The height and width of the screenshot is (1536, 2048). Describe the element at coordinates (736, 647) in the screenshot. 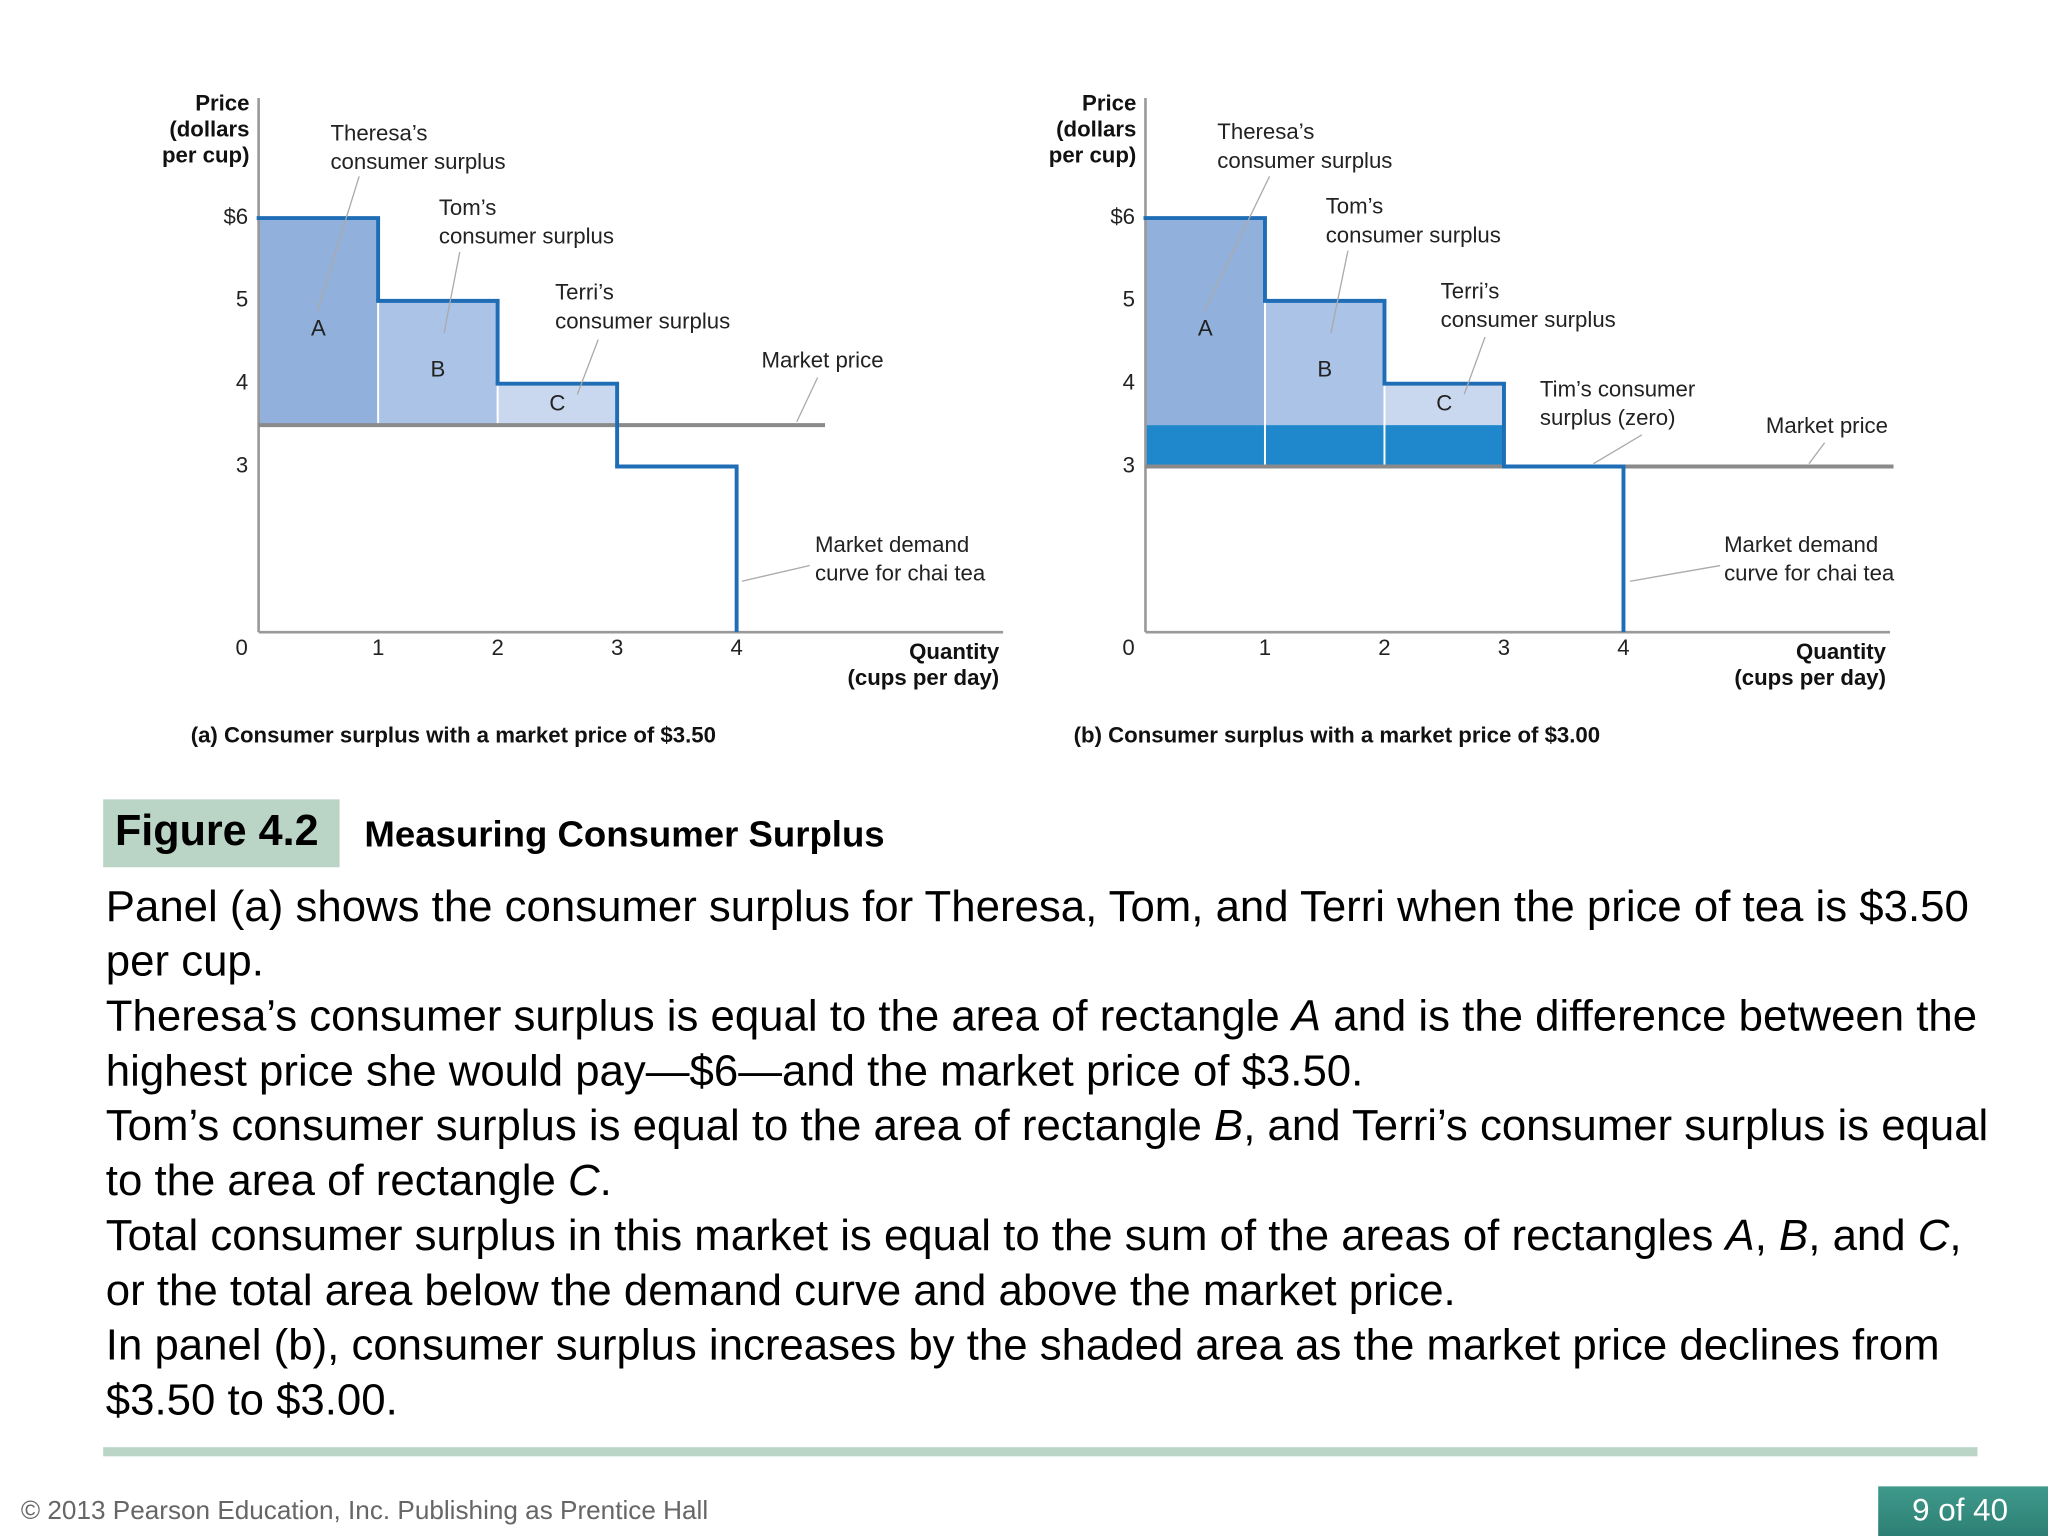

I see `x-tick-label: 4` at that location.